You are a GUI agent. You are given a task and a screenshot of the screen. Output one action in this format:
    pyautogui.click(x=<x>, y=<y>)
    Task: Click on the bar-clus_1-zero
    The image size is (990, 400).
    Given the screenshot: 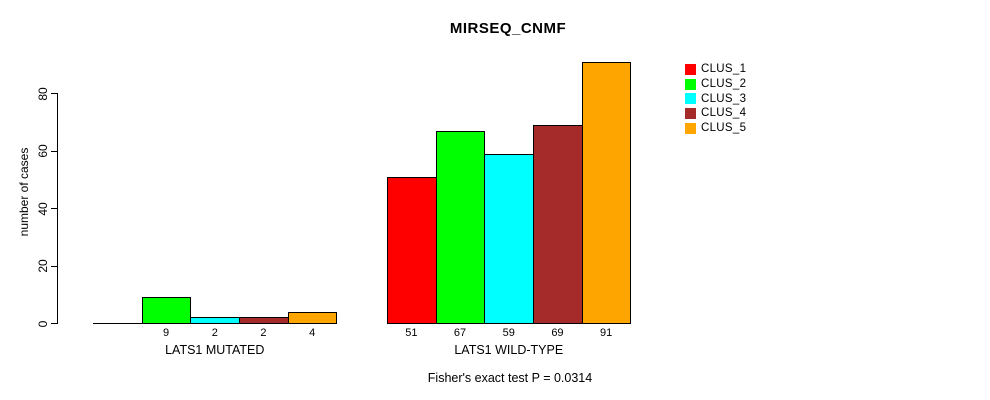 What is the action you would take?
    pyautogui.click(x=118, y=323)
    